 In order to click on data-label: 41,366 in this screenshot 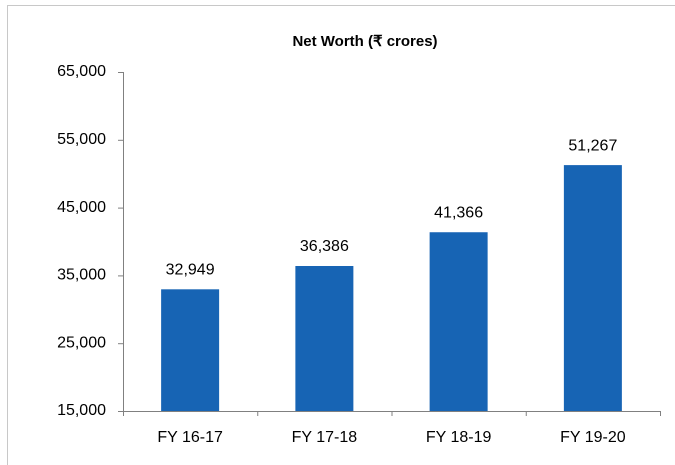, I will do `click(458, 212)`.